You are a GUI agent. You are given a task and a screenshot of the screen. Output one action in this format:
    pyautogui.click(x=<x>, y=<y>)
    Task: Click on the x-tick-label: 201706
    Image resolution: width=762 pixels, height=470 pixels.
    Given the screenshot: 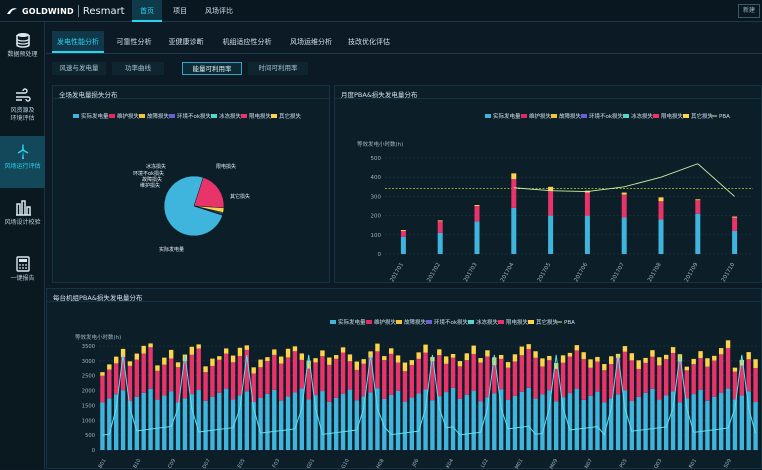 What is the action you would take?
    pyautogui.click(x=581, y=273)
    